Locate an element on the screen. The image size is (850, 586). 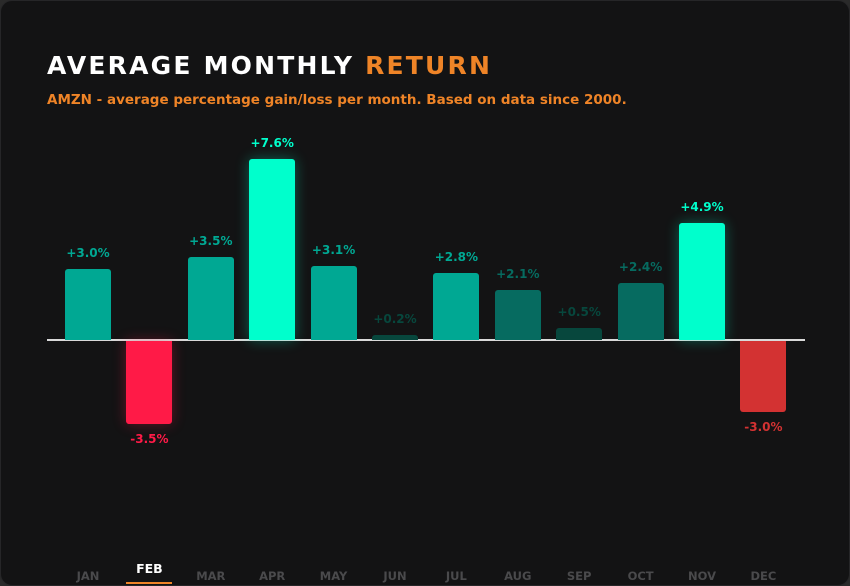
active-tab-underline is located at coordinates (149, 583).